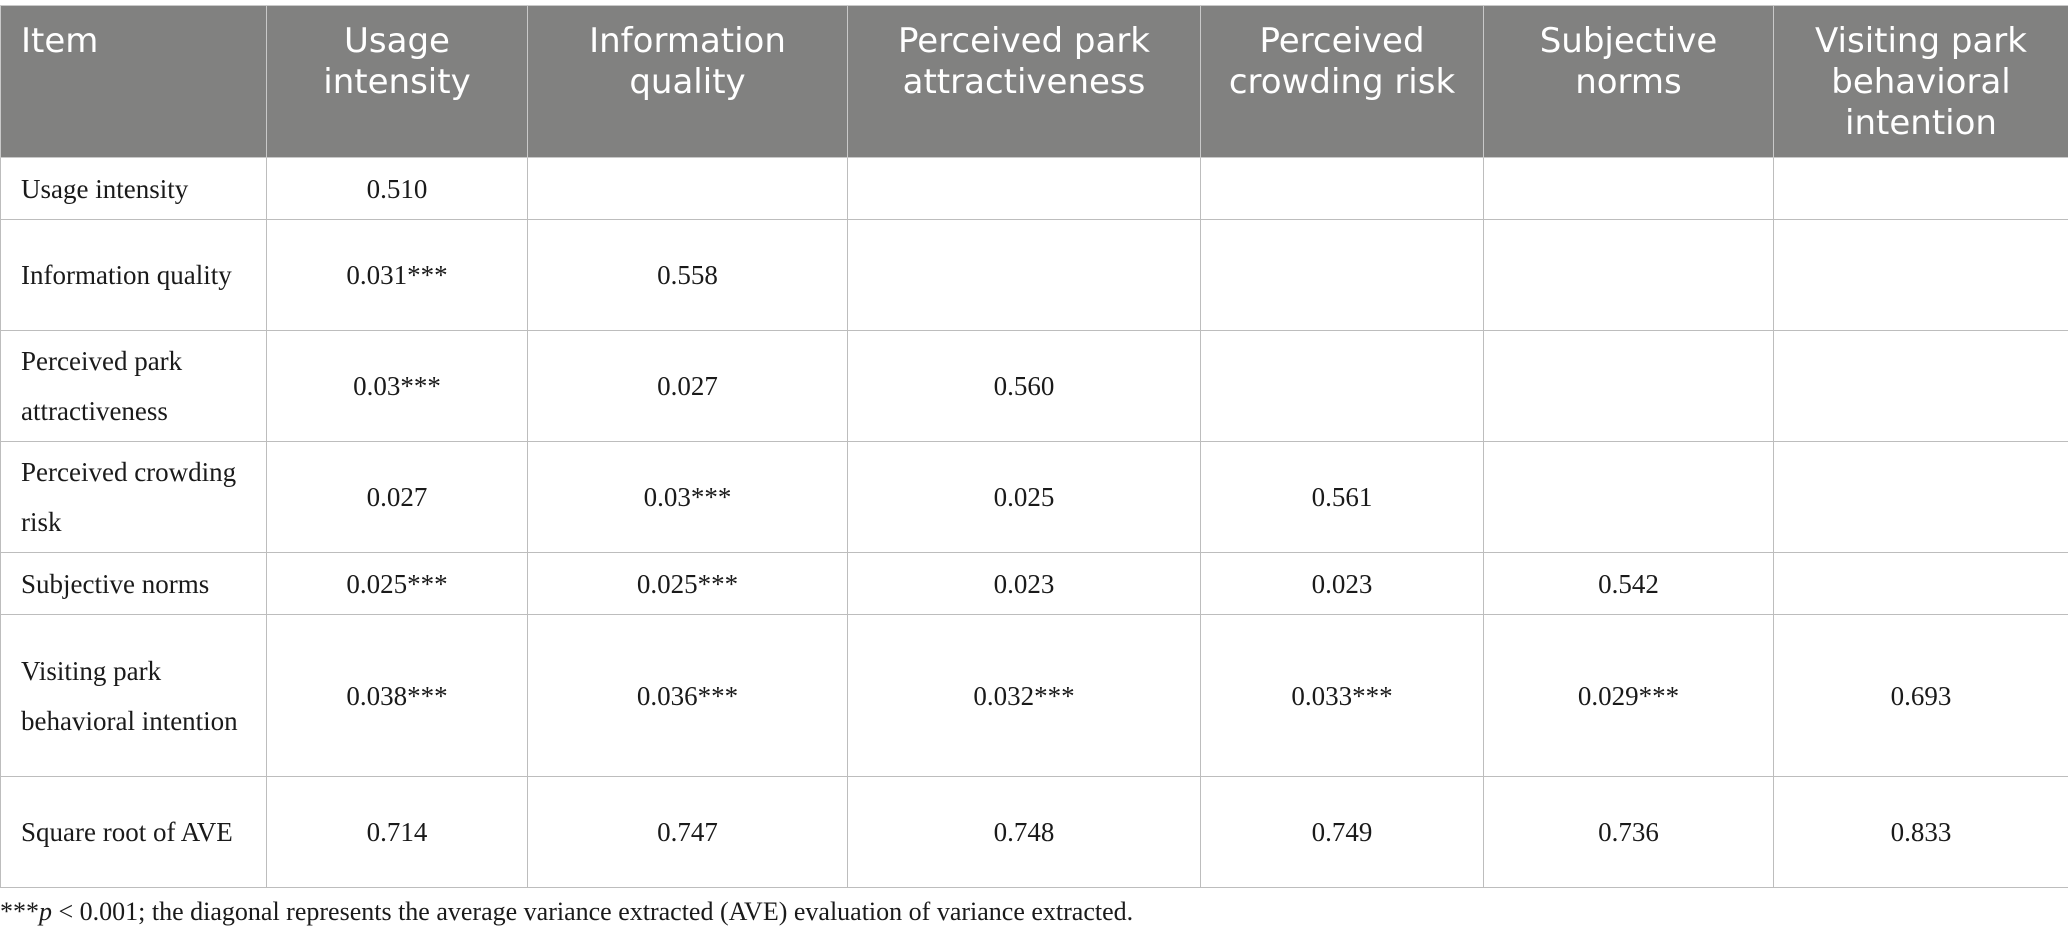  I want to click on table-cell: 0.036***, so click(687, 695).